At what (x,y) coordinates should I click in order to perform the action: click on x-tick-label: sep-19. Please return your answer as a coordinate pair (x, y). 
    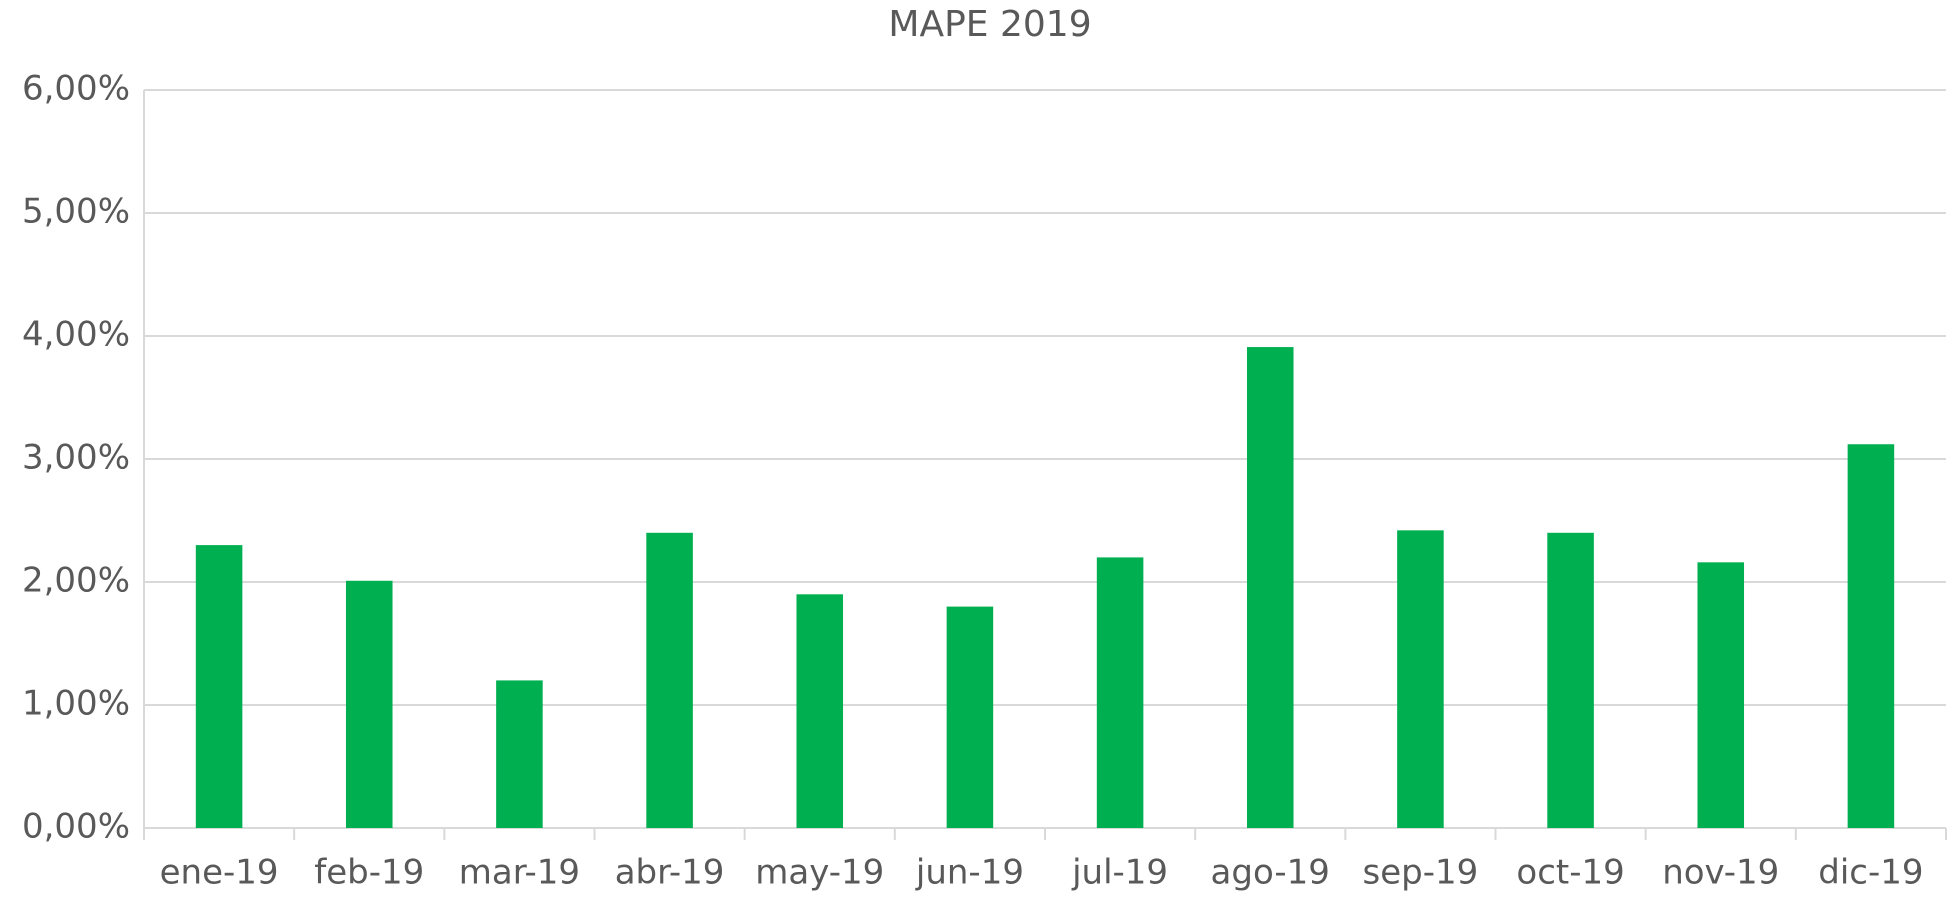
    Looking at the image, I should click on (1421, 873).